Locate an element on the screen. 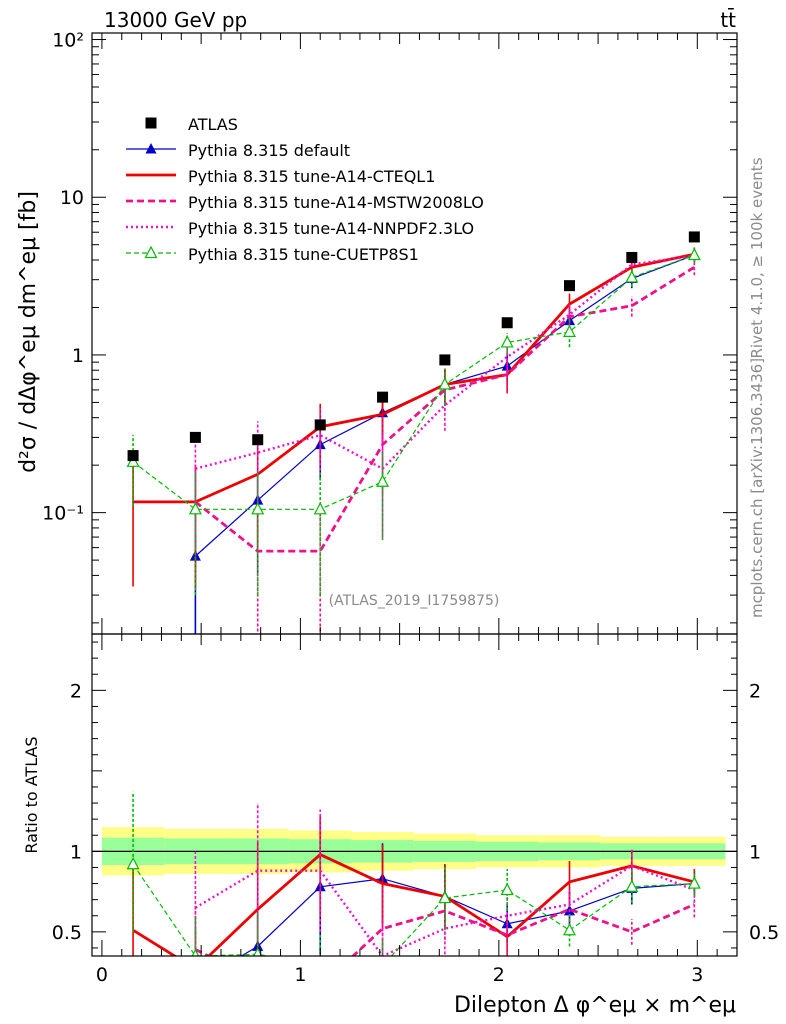  legend-entry-4: Pythia 8.315 tune-A14-NNPDF2.3LO is located at coordinates (300, 228).